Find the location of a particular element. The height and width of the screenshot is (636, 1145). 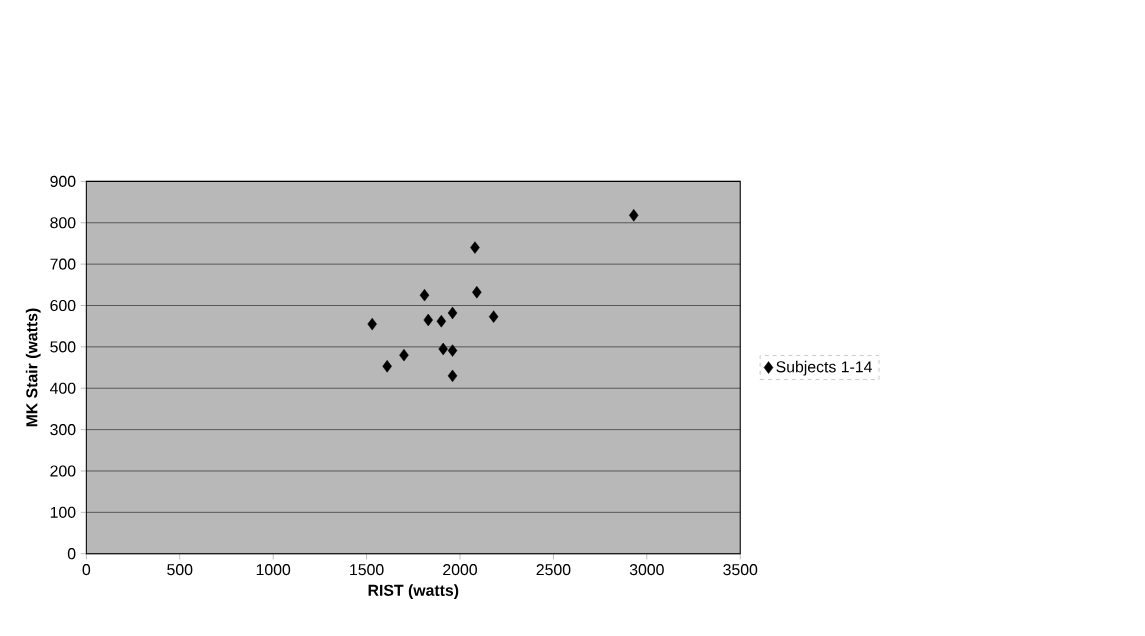

x-tick-label: 3500 is located at coordinates (740, 569).